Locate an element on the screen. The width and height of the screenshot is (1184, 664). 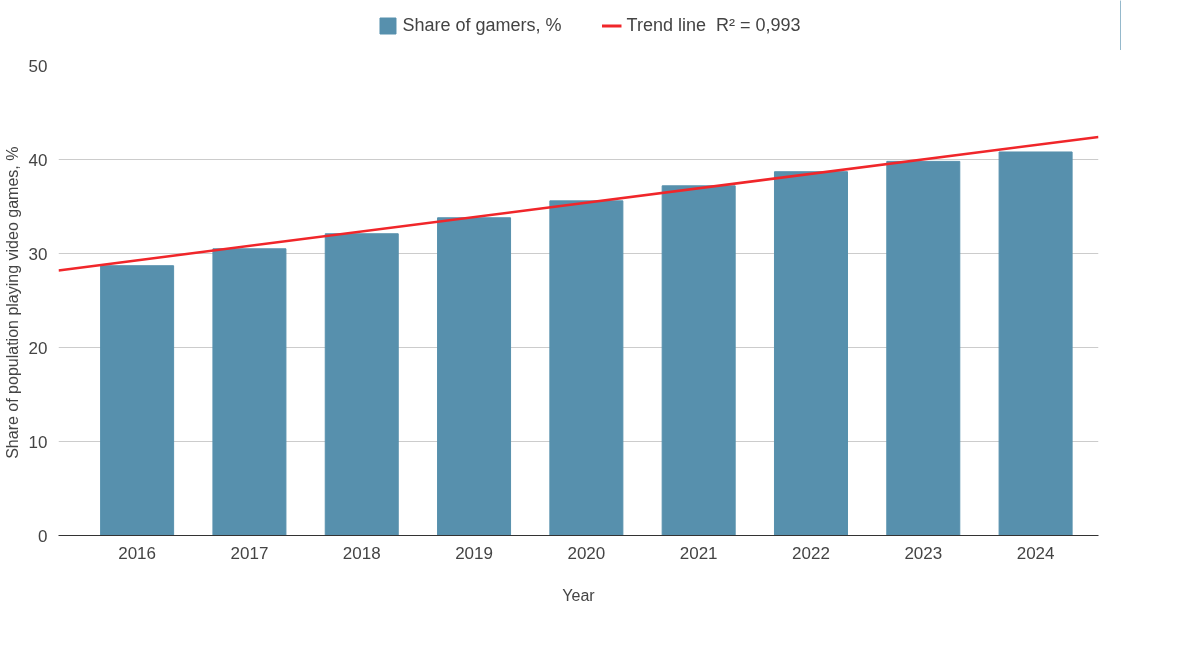
y-tick-label: 10 is located at coordinates (38, 442).